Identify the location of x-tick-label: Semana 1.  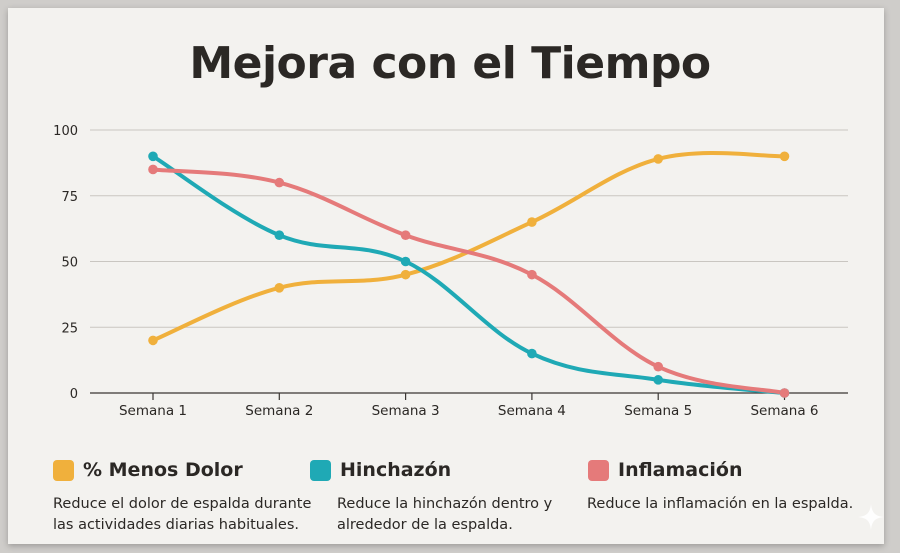
(153, 411).